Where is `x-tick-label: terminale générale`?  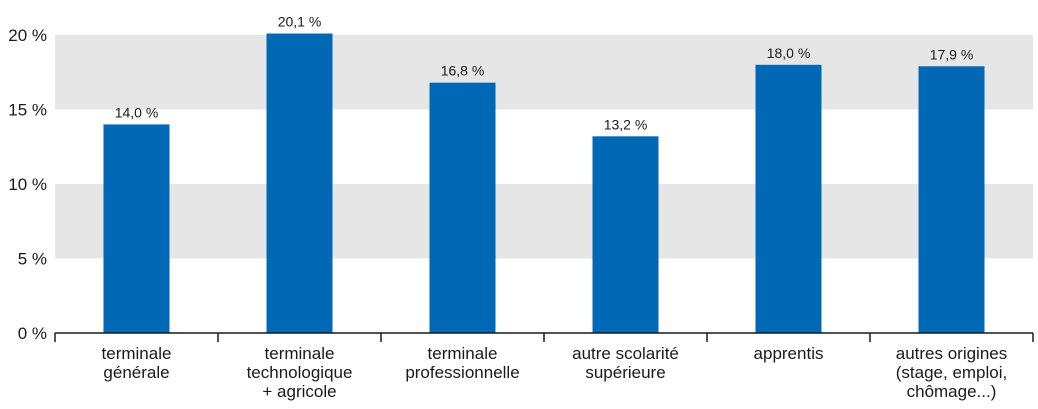
x-tick-label: terminale générale is located at coordinates (137, 363).